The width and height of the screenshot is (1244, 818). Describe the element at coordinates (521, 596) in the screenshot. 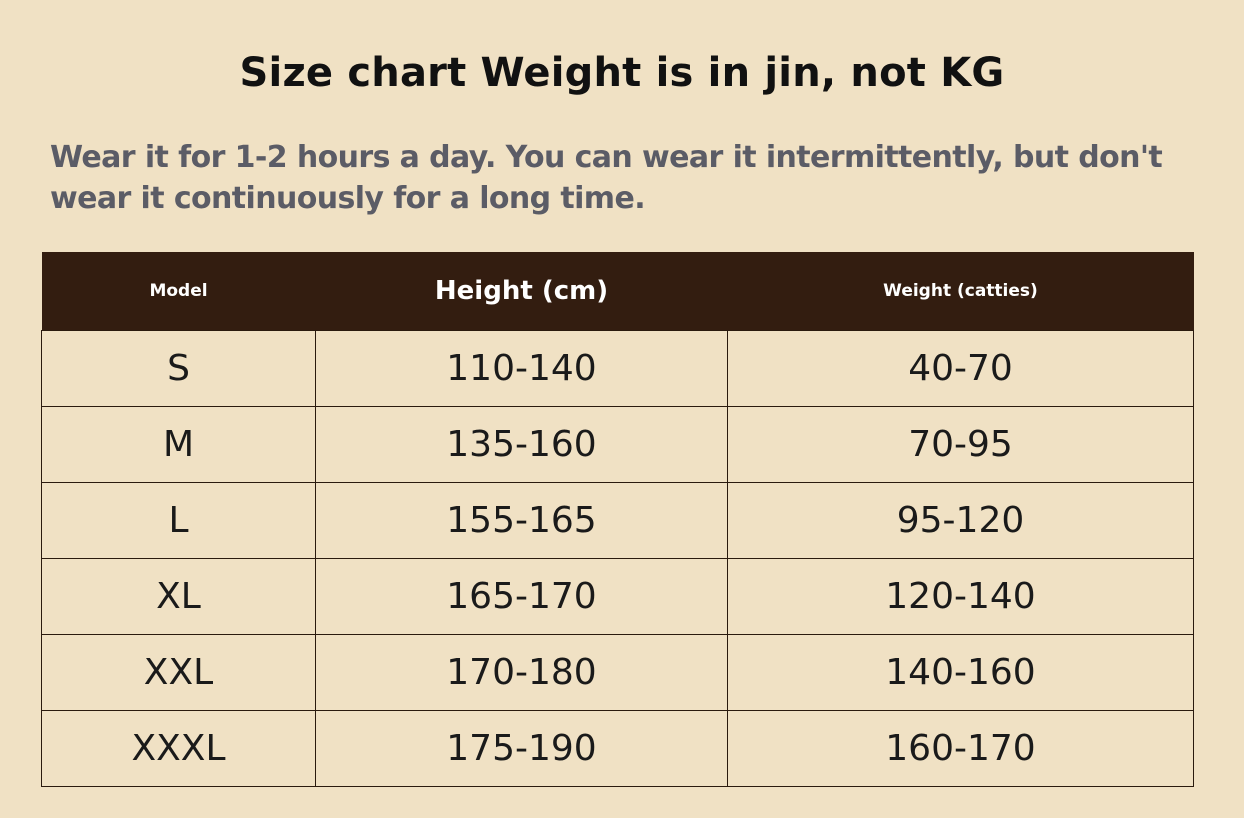

I see `cell-height: 165-170` at that location.